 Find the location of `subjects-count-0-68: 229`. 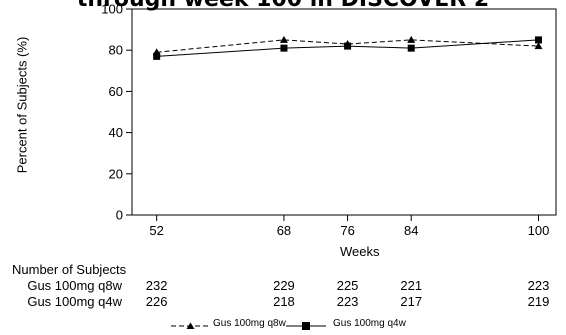

subjects-count-0-68: 229 is located at coordinates (284, 285).